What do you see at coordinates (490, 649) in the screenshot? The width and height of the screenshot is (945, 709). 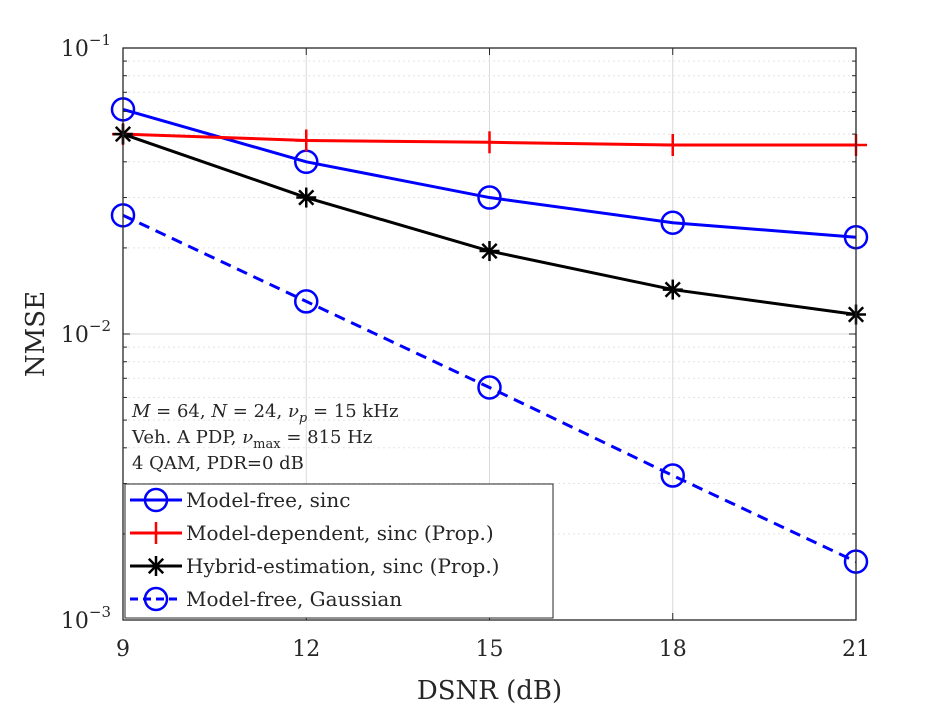 I see `x-tick-label: 15` at bounding box center [490, 649].